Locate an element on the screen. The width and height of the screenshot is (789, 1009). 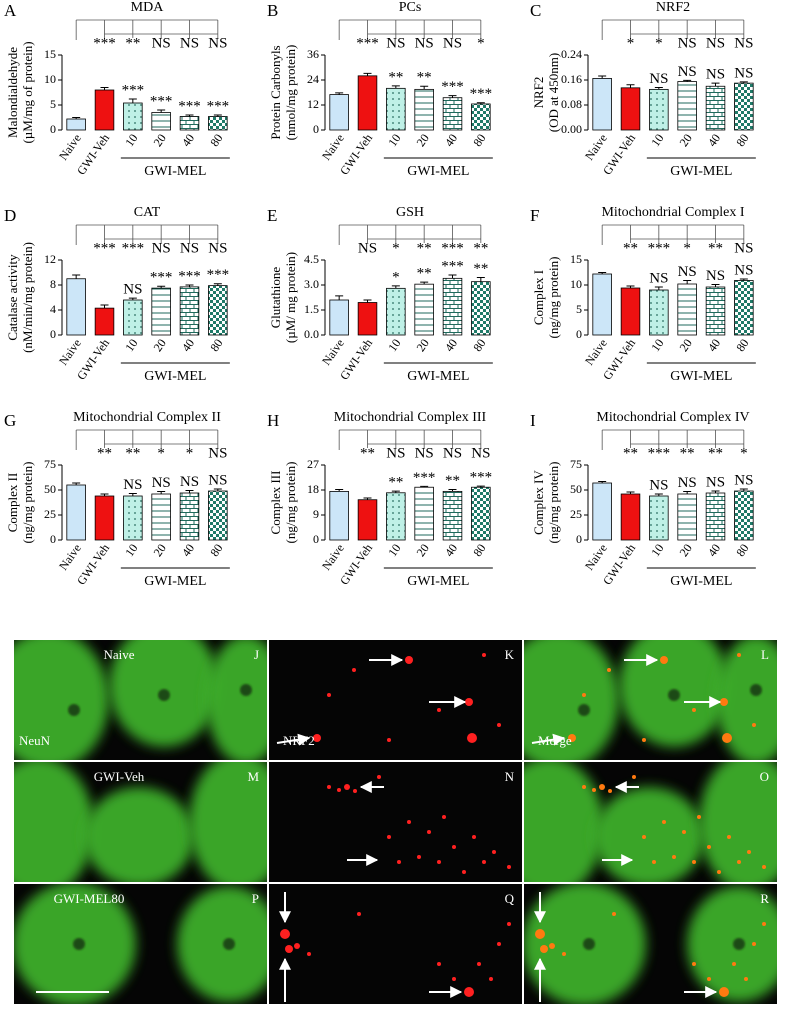
significance-vs-veh: ** is located at coordinates (424, 78).